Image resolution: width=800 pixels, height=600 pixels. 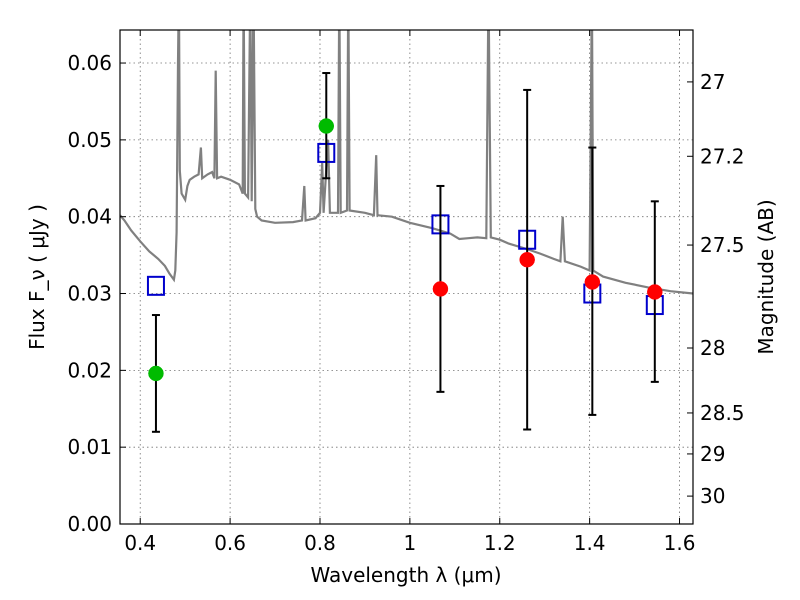 I want to click on y-tick-label: 0.02, so click(x=89, y=370).